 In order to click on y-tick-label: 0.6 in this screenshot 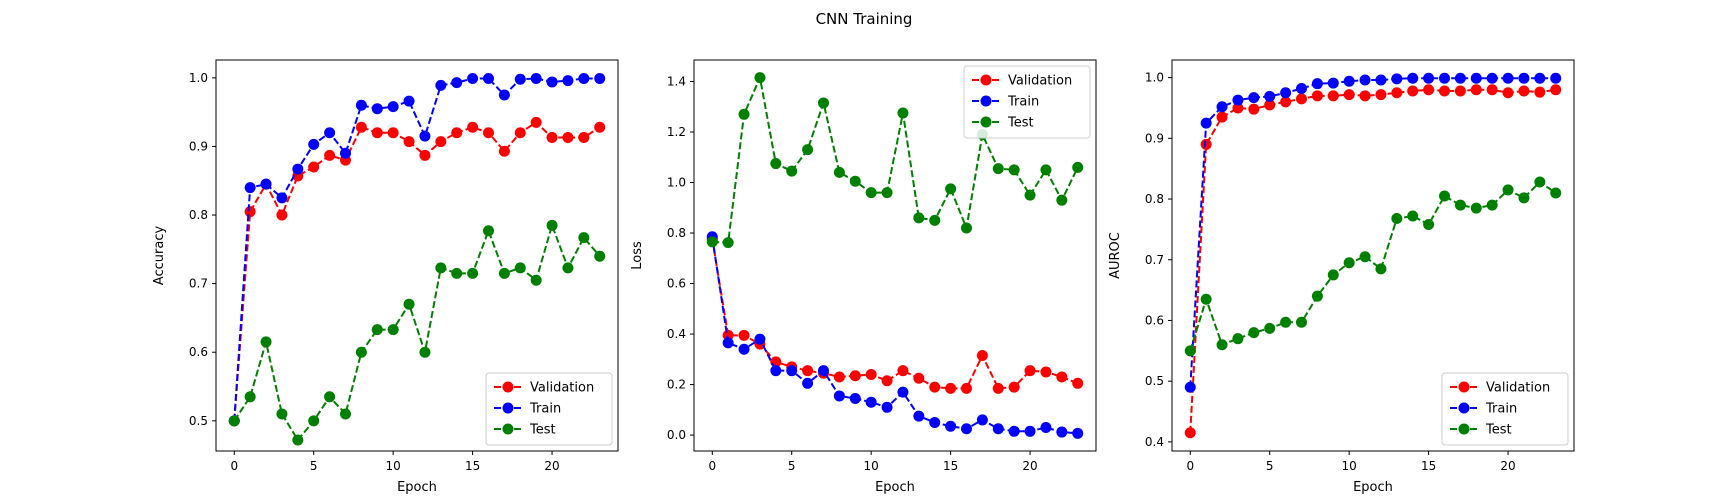, I will do `click(676, 284)`.